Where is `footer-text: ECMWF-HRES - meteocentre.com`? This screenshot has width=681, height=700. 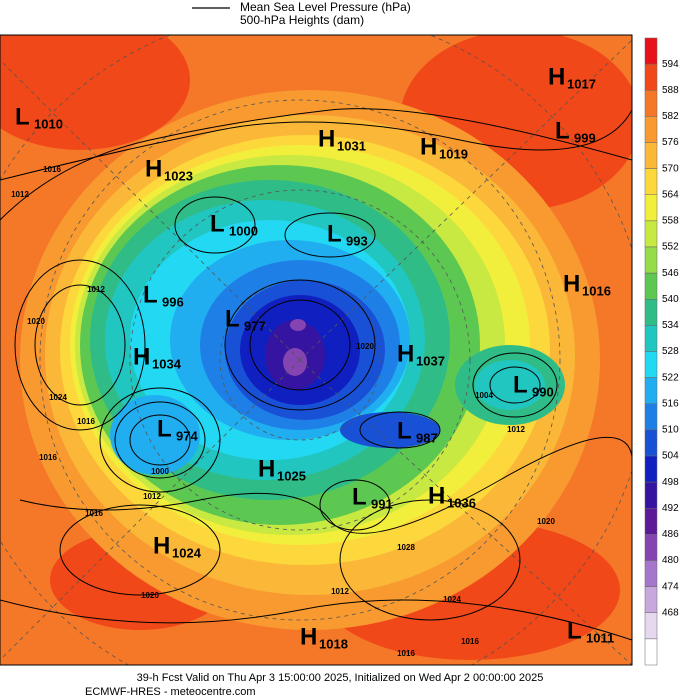 footer-text: ECMWF-HRES - meteocentre.com is located at coordinates (170, 692).